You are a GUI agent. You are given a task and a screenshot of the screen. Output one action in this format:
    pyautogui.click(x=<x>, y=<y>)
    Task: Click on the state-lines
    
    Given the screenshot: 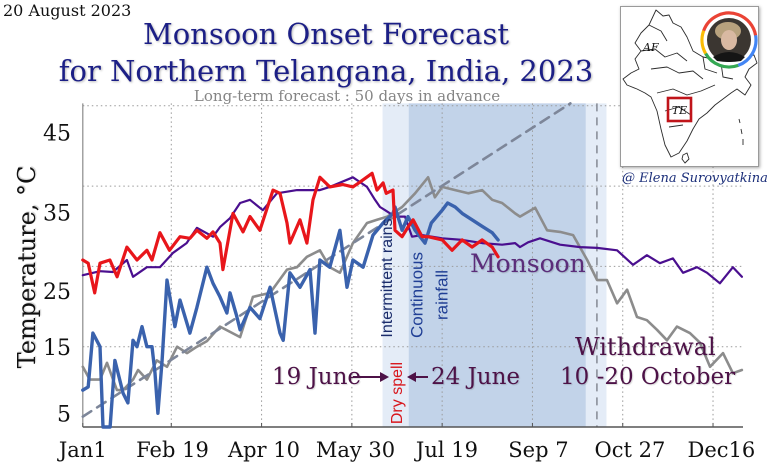 What is the action you would take?
    pyautogui.click(x=687, y=76)
    